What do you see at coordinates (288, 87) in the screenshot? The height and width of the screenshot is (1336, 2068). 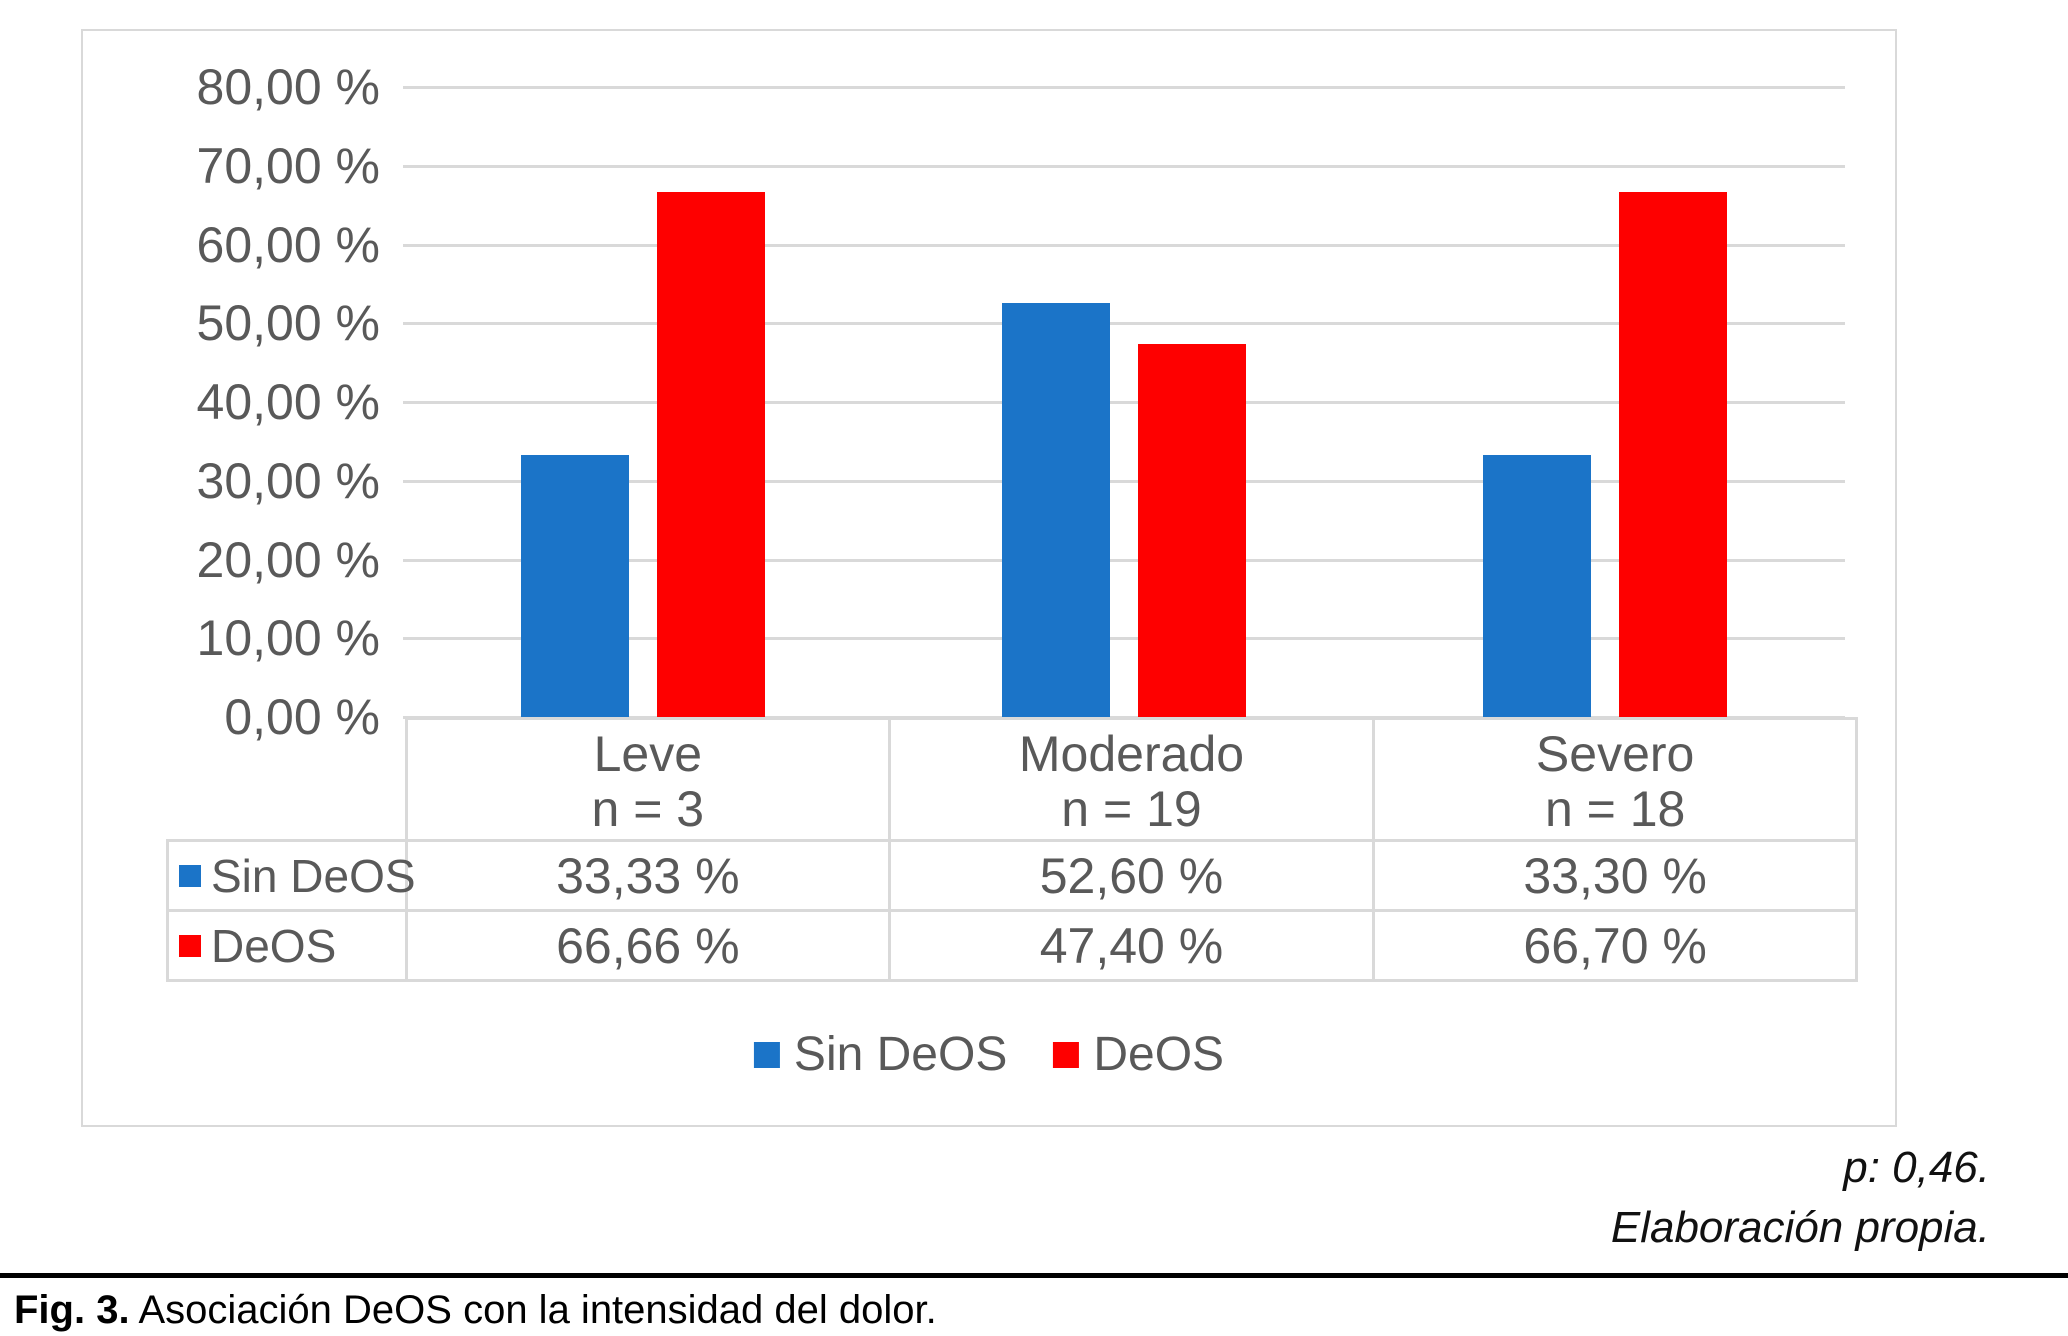 I see `y-tick-label: 80,00 %` at bounding box center [288, 87].